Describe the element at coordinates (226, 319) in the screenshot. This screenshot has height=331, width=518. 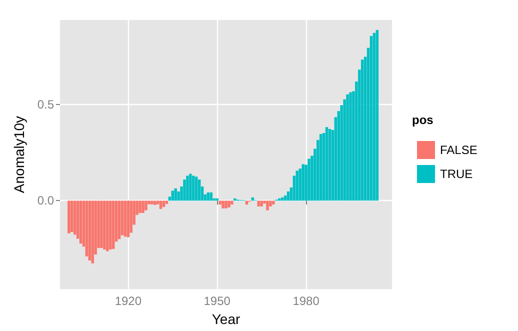
I see `x-axis-title: Year` at that location.